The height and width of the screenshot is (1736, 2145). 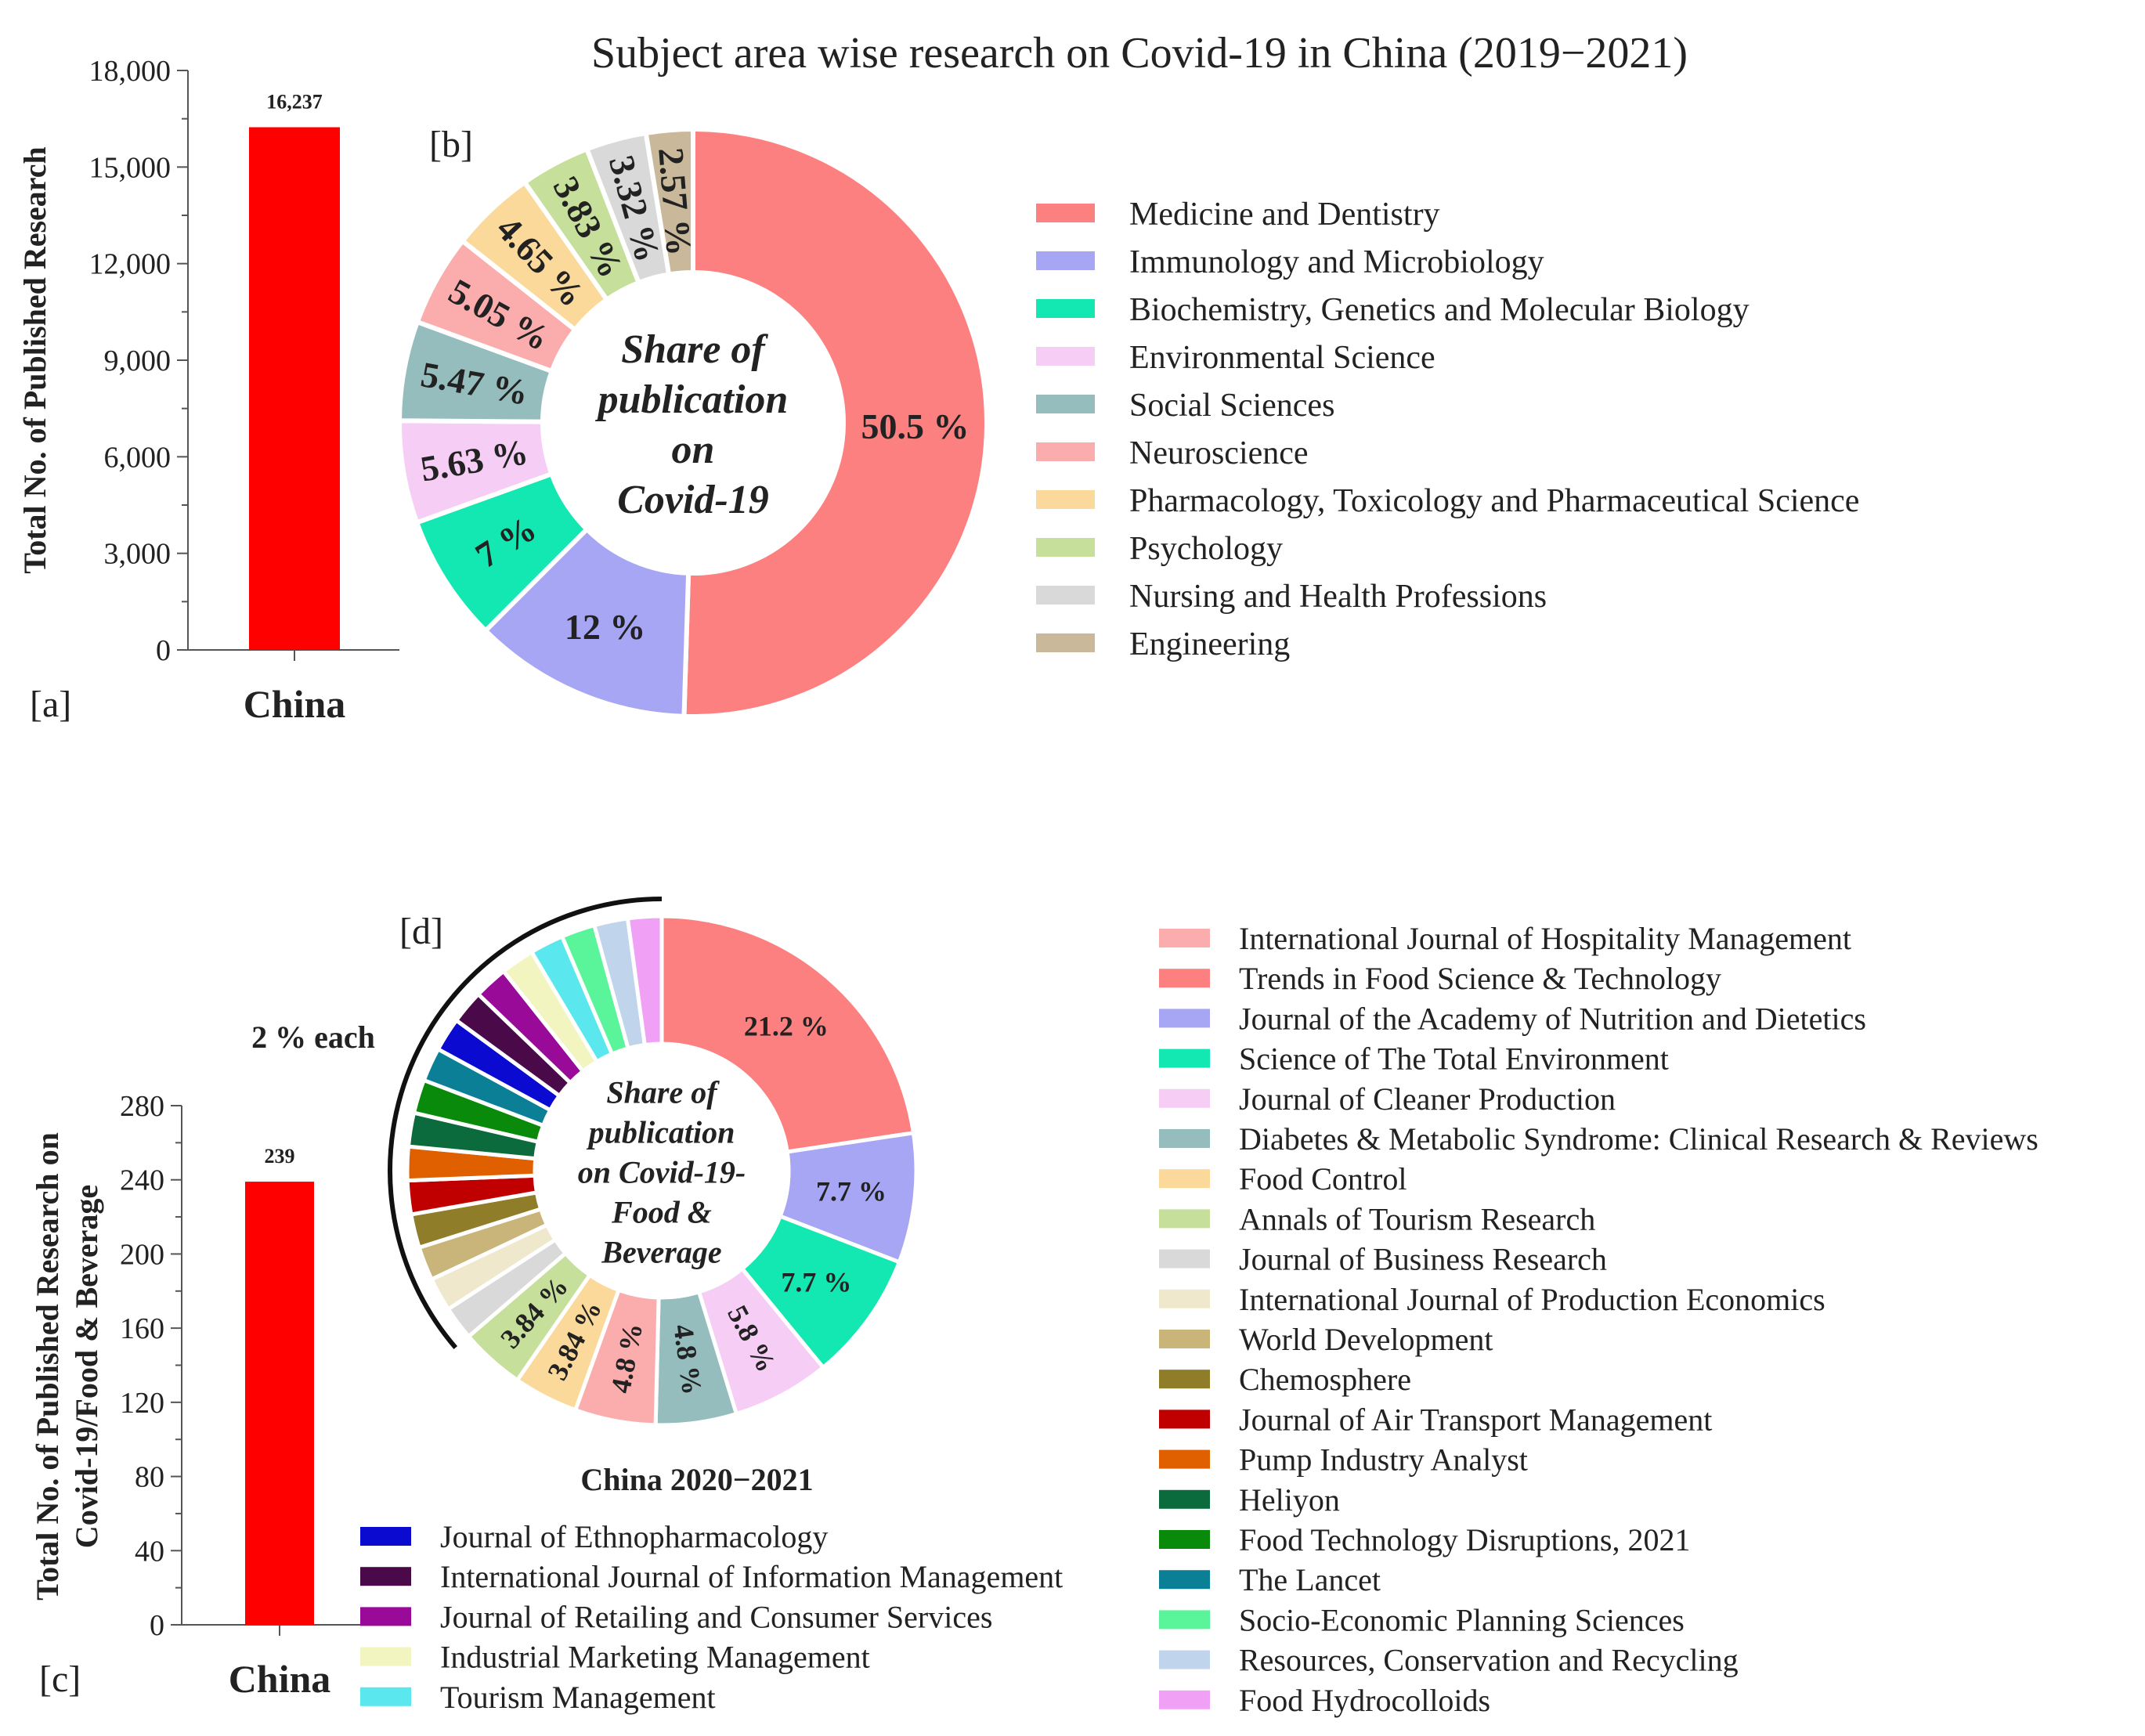 What do you see at coordinates (138, 554) in the screenshot?
I see `y-tick-label: 3,000` at bounding box center [138, 554].